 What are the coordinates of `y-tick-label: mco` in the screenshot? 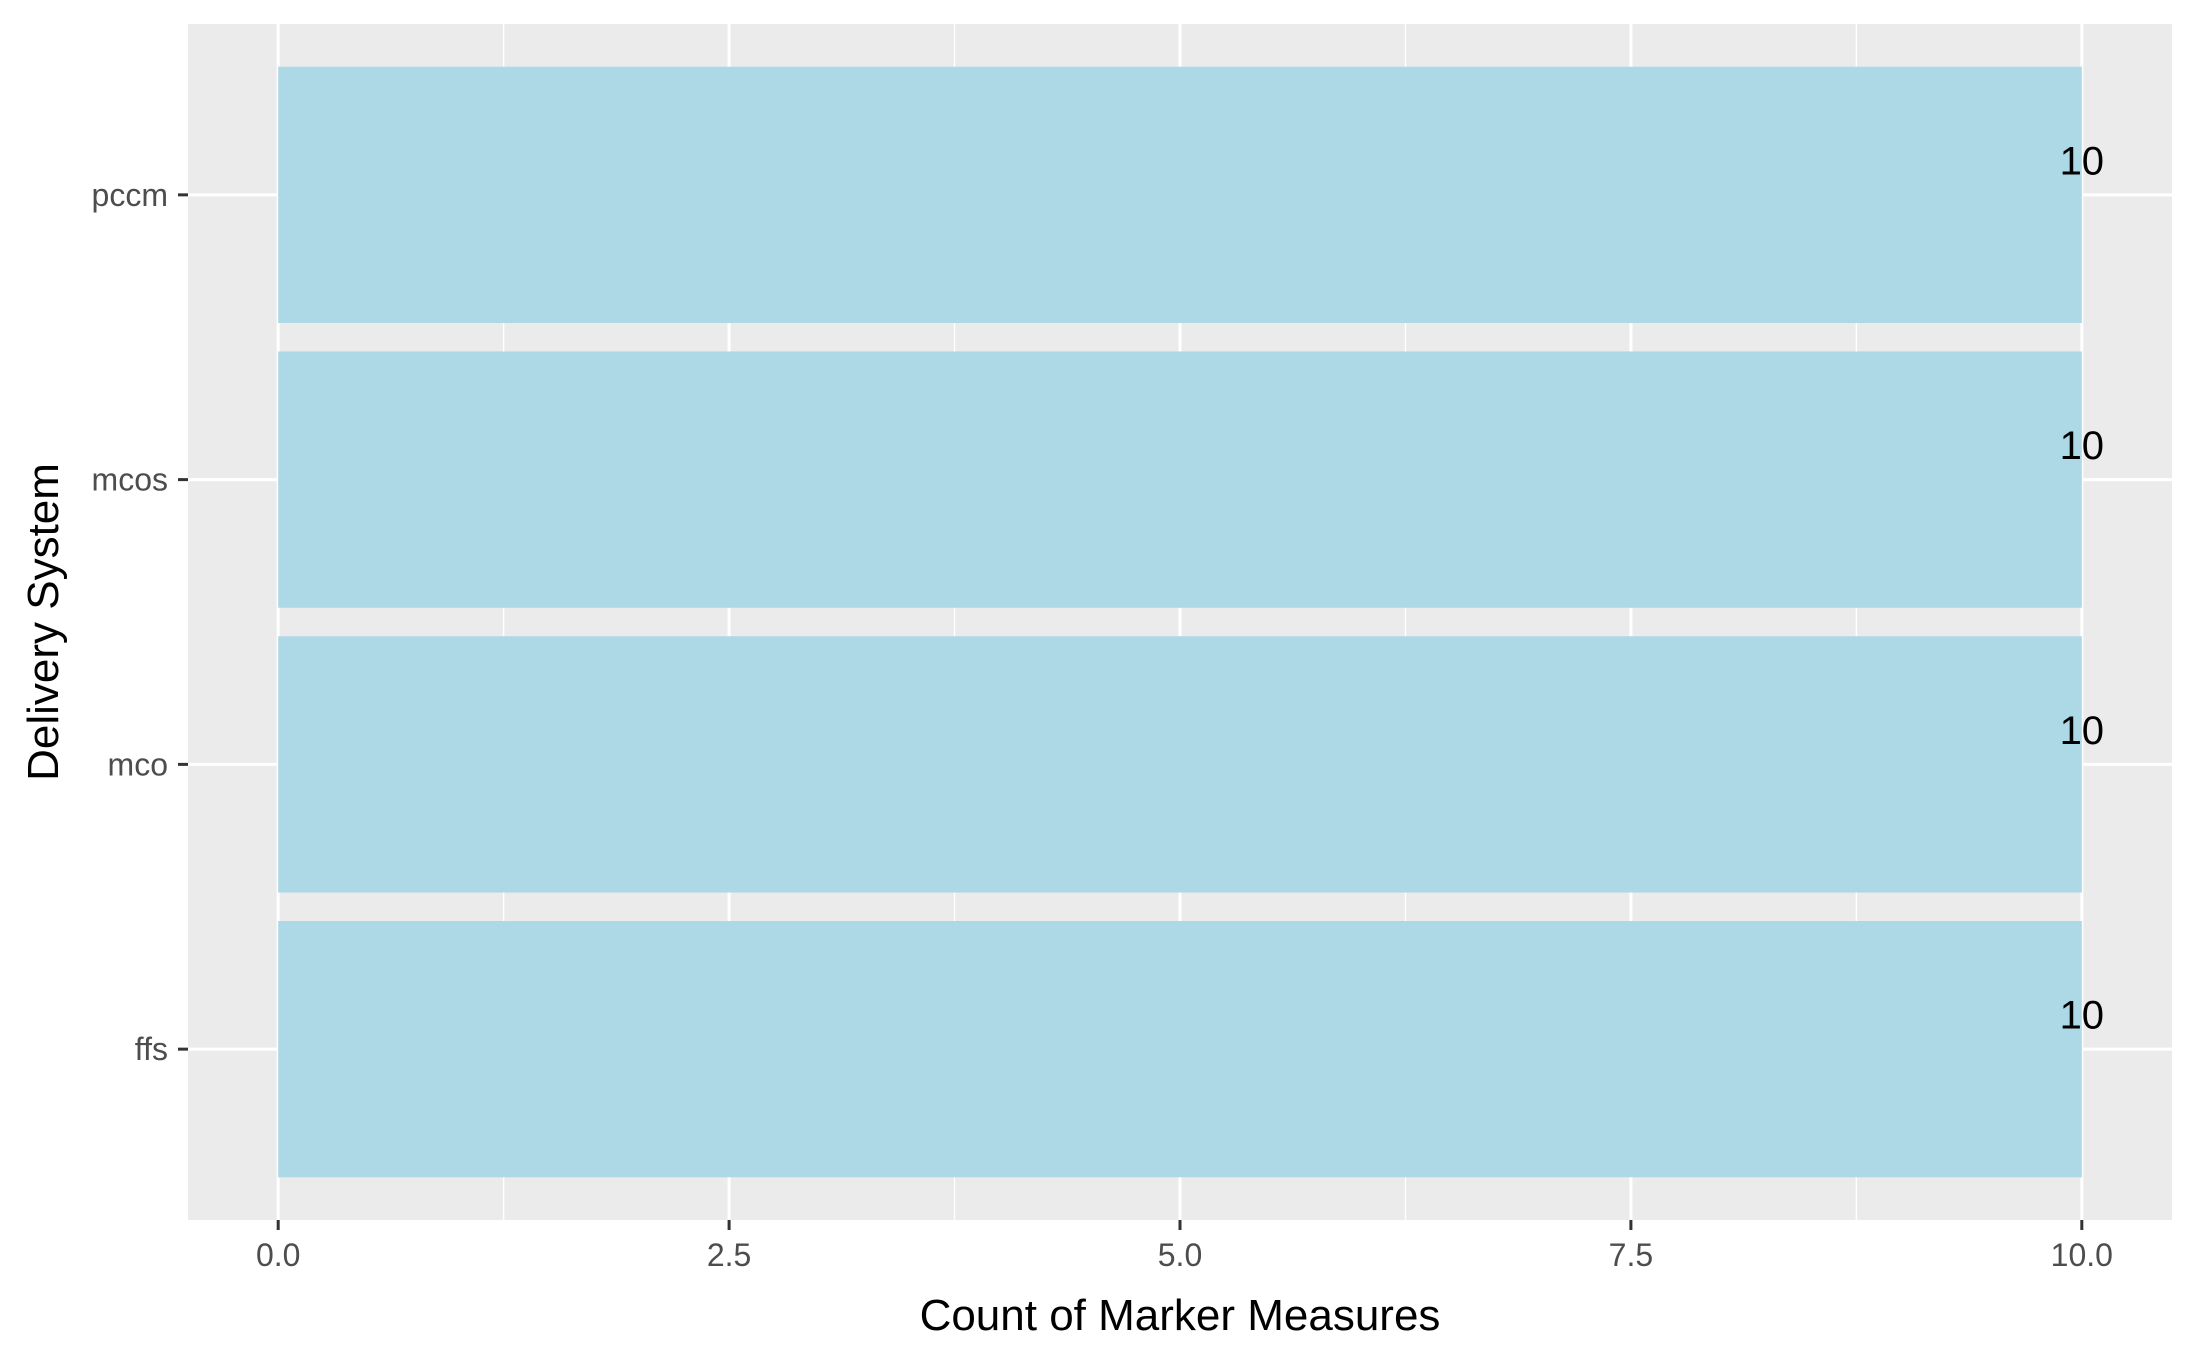 It's located at (138, 764).